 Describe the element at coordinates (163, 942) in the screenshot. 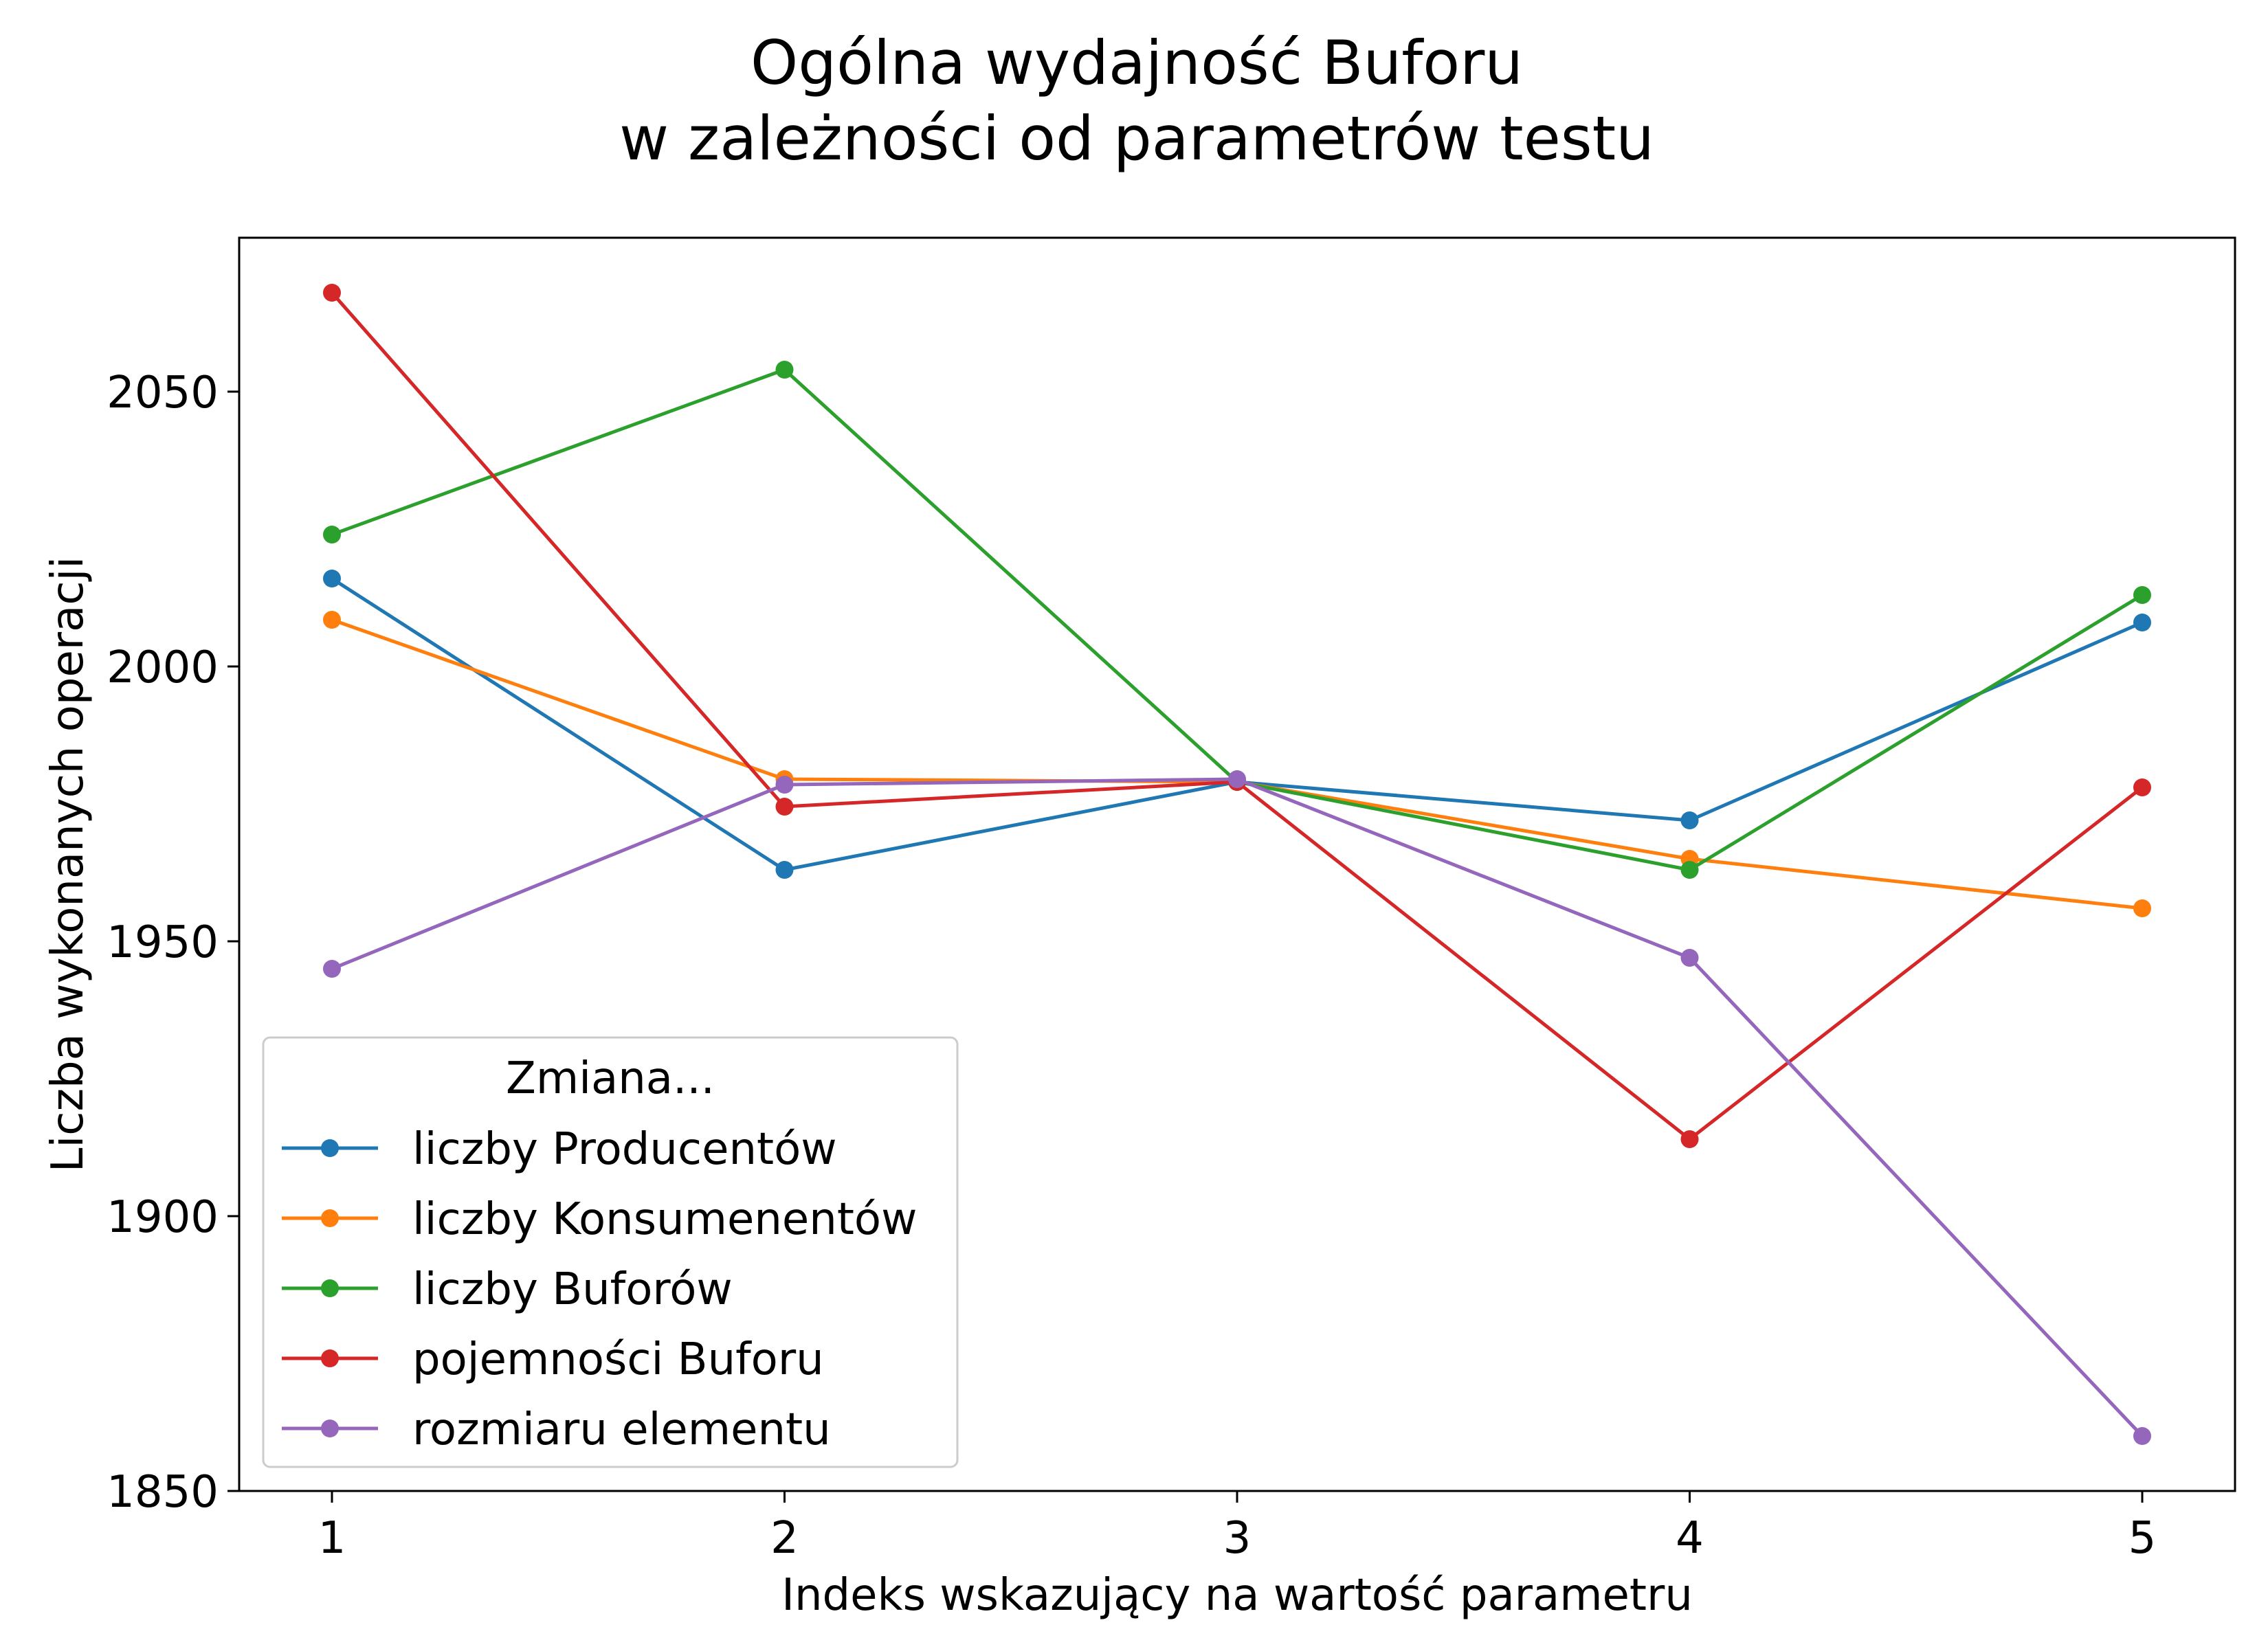

I see `y-tick-label: 1950` at that location.